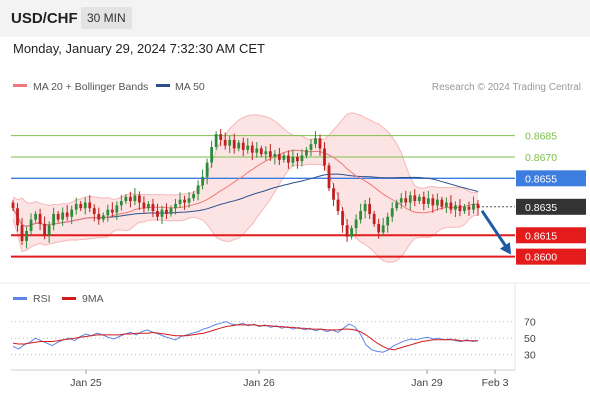  Describe the element at coordinates (495, 383) in the screenshot. I see `x-tick-label: Feb 3` at that location.